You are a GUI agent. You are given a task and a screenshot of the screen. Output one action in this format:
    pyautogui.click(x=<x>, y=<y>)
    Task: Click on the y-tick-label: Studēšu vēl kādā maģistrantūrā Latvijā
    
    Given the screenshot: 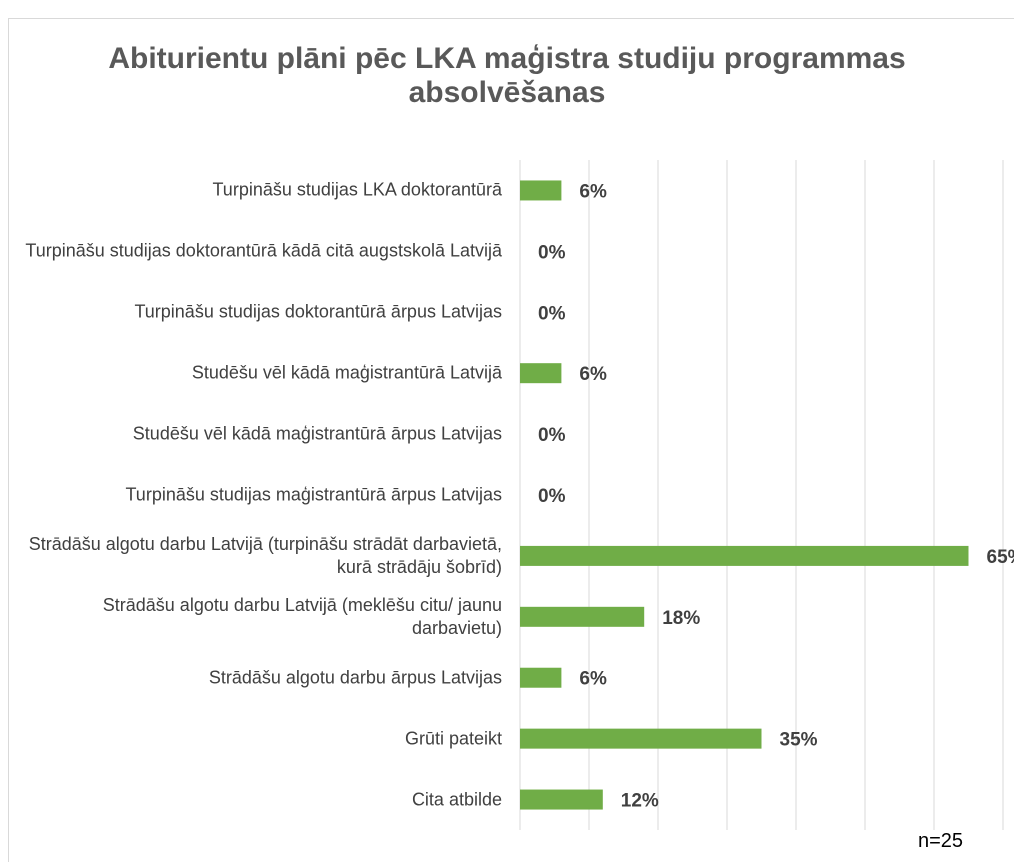 What is the action you would take?
    pyautogui.click(x=346, y=372)
    